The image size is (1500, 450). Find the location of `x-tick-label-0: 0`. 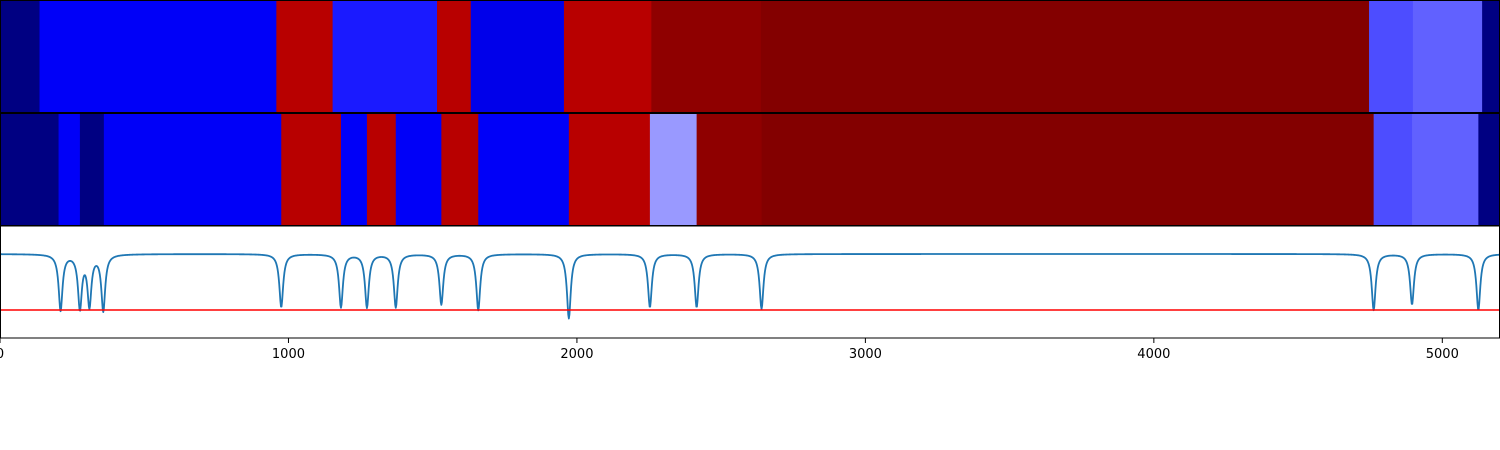

x-tick-label-0: 0 is located at coordinates (2, 354).